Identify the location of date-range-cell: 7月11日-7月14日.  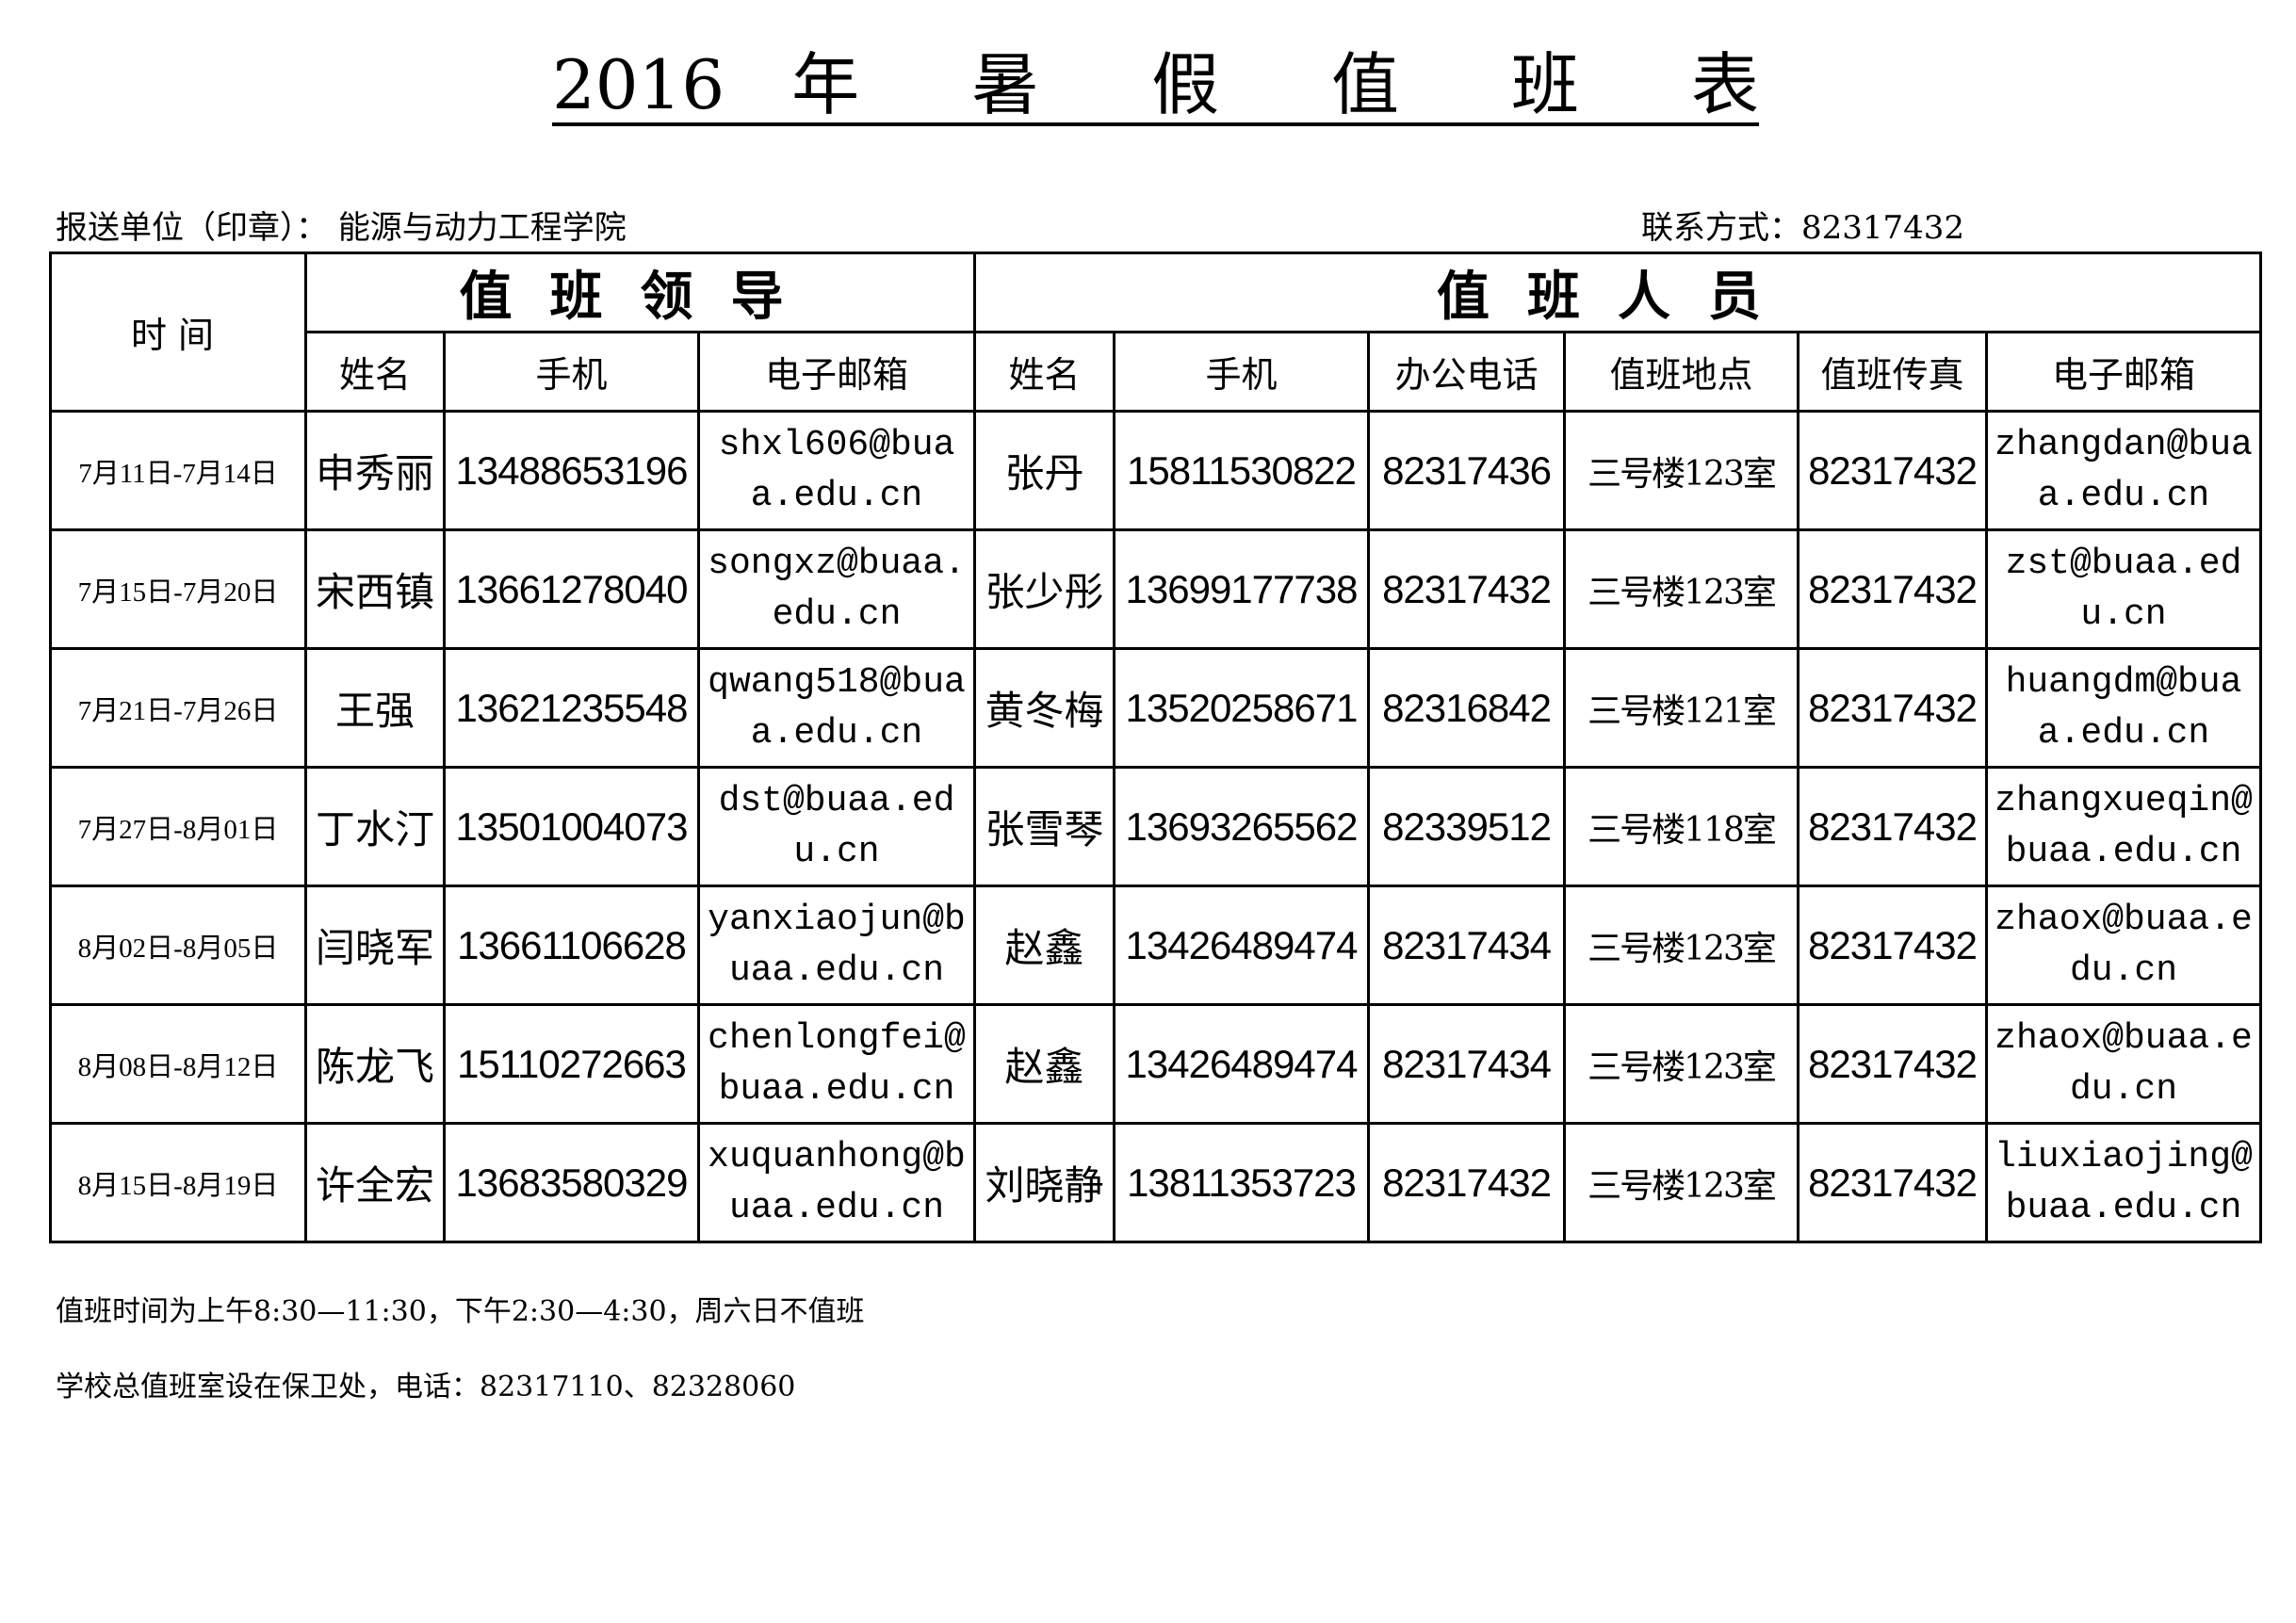
(178, 470).